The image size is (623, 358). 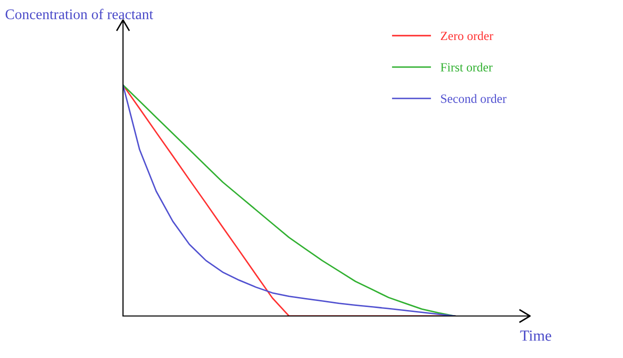 I want to click on legend-label: First order, so click(x=466, y=67).